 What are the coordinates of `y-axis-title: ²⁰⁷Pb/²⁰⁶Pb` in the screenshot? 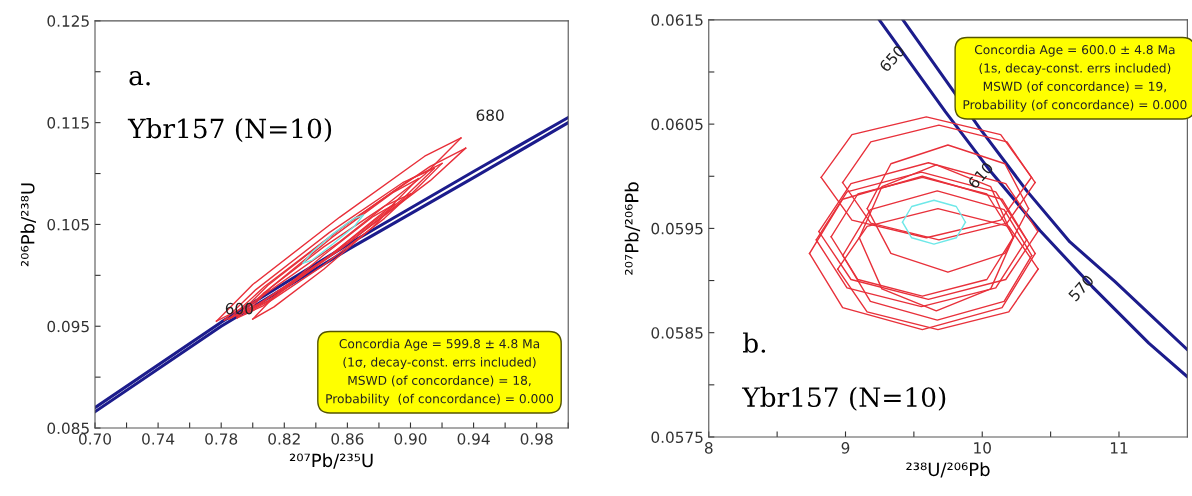 It's located at (632, 228).